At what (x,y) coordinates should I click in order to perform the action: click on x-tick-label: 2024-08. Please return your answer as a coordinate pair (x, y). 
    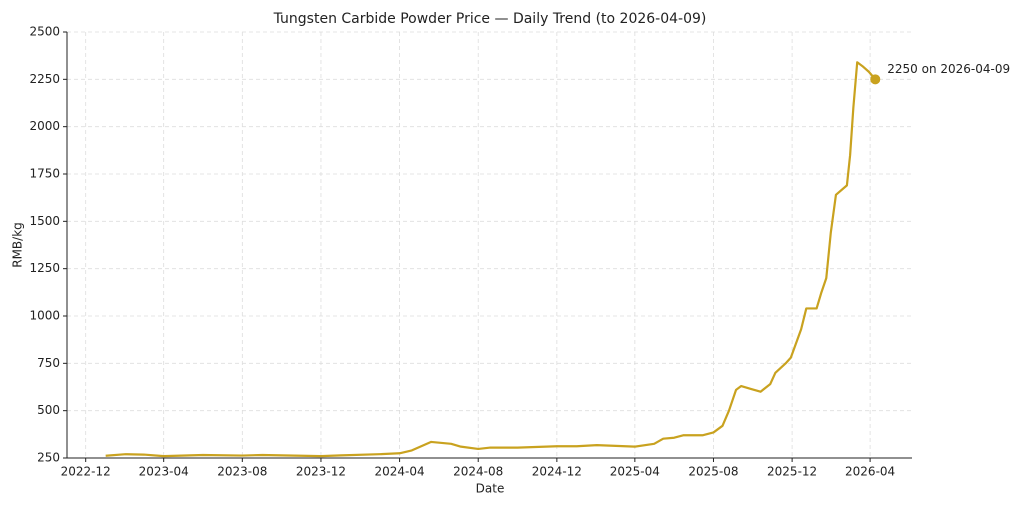
    Looking at the image, I should click on (478, 472).